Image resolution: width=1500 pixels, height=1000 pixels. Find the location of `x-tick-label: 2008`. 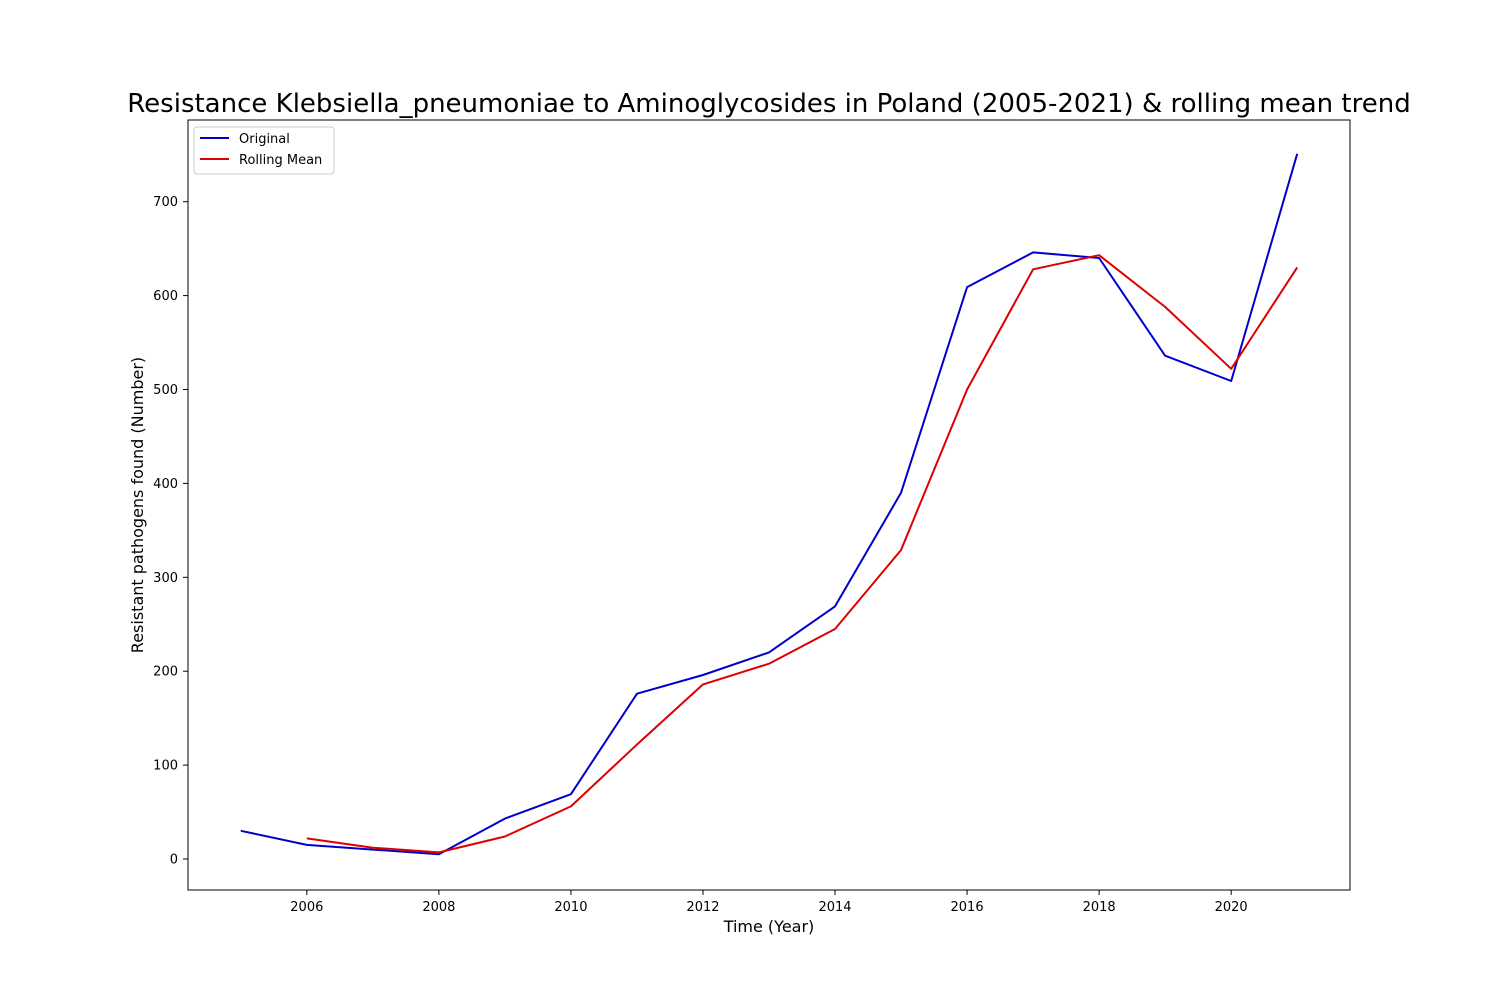

x-tick-label: 2008 is located at coordinates (438, 907).